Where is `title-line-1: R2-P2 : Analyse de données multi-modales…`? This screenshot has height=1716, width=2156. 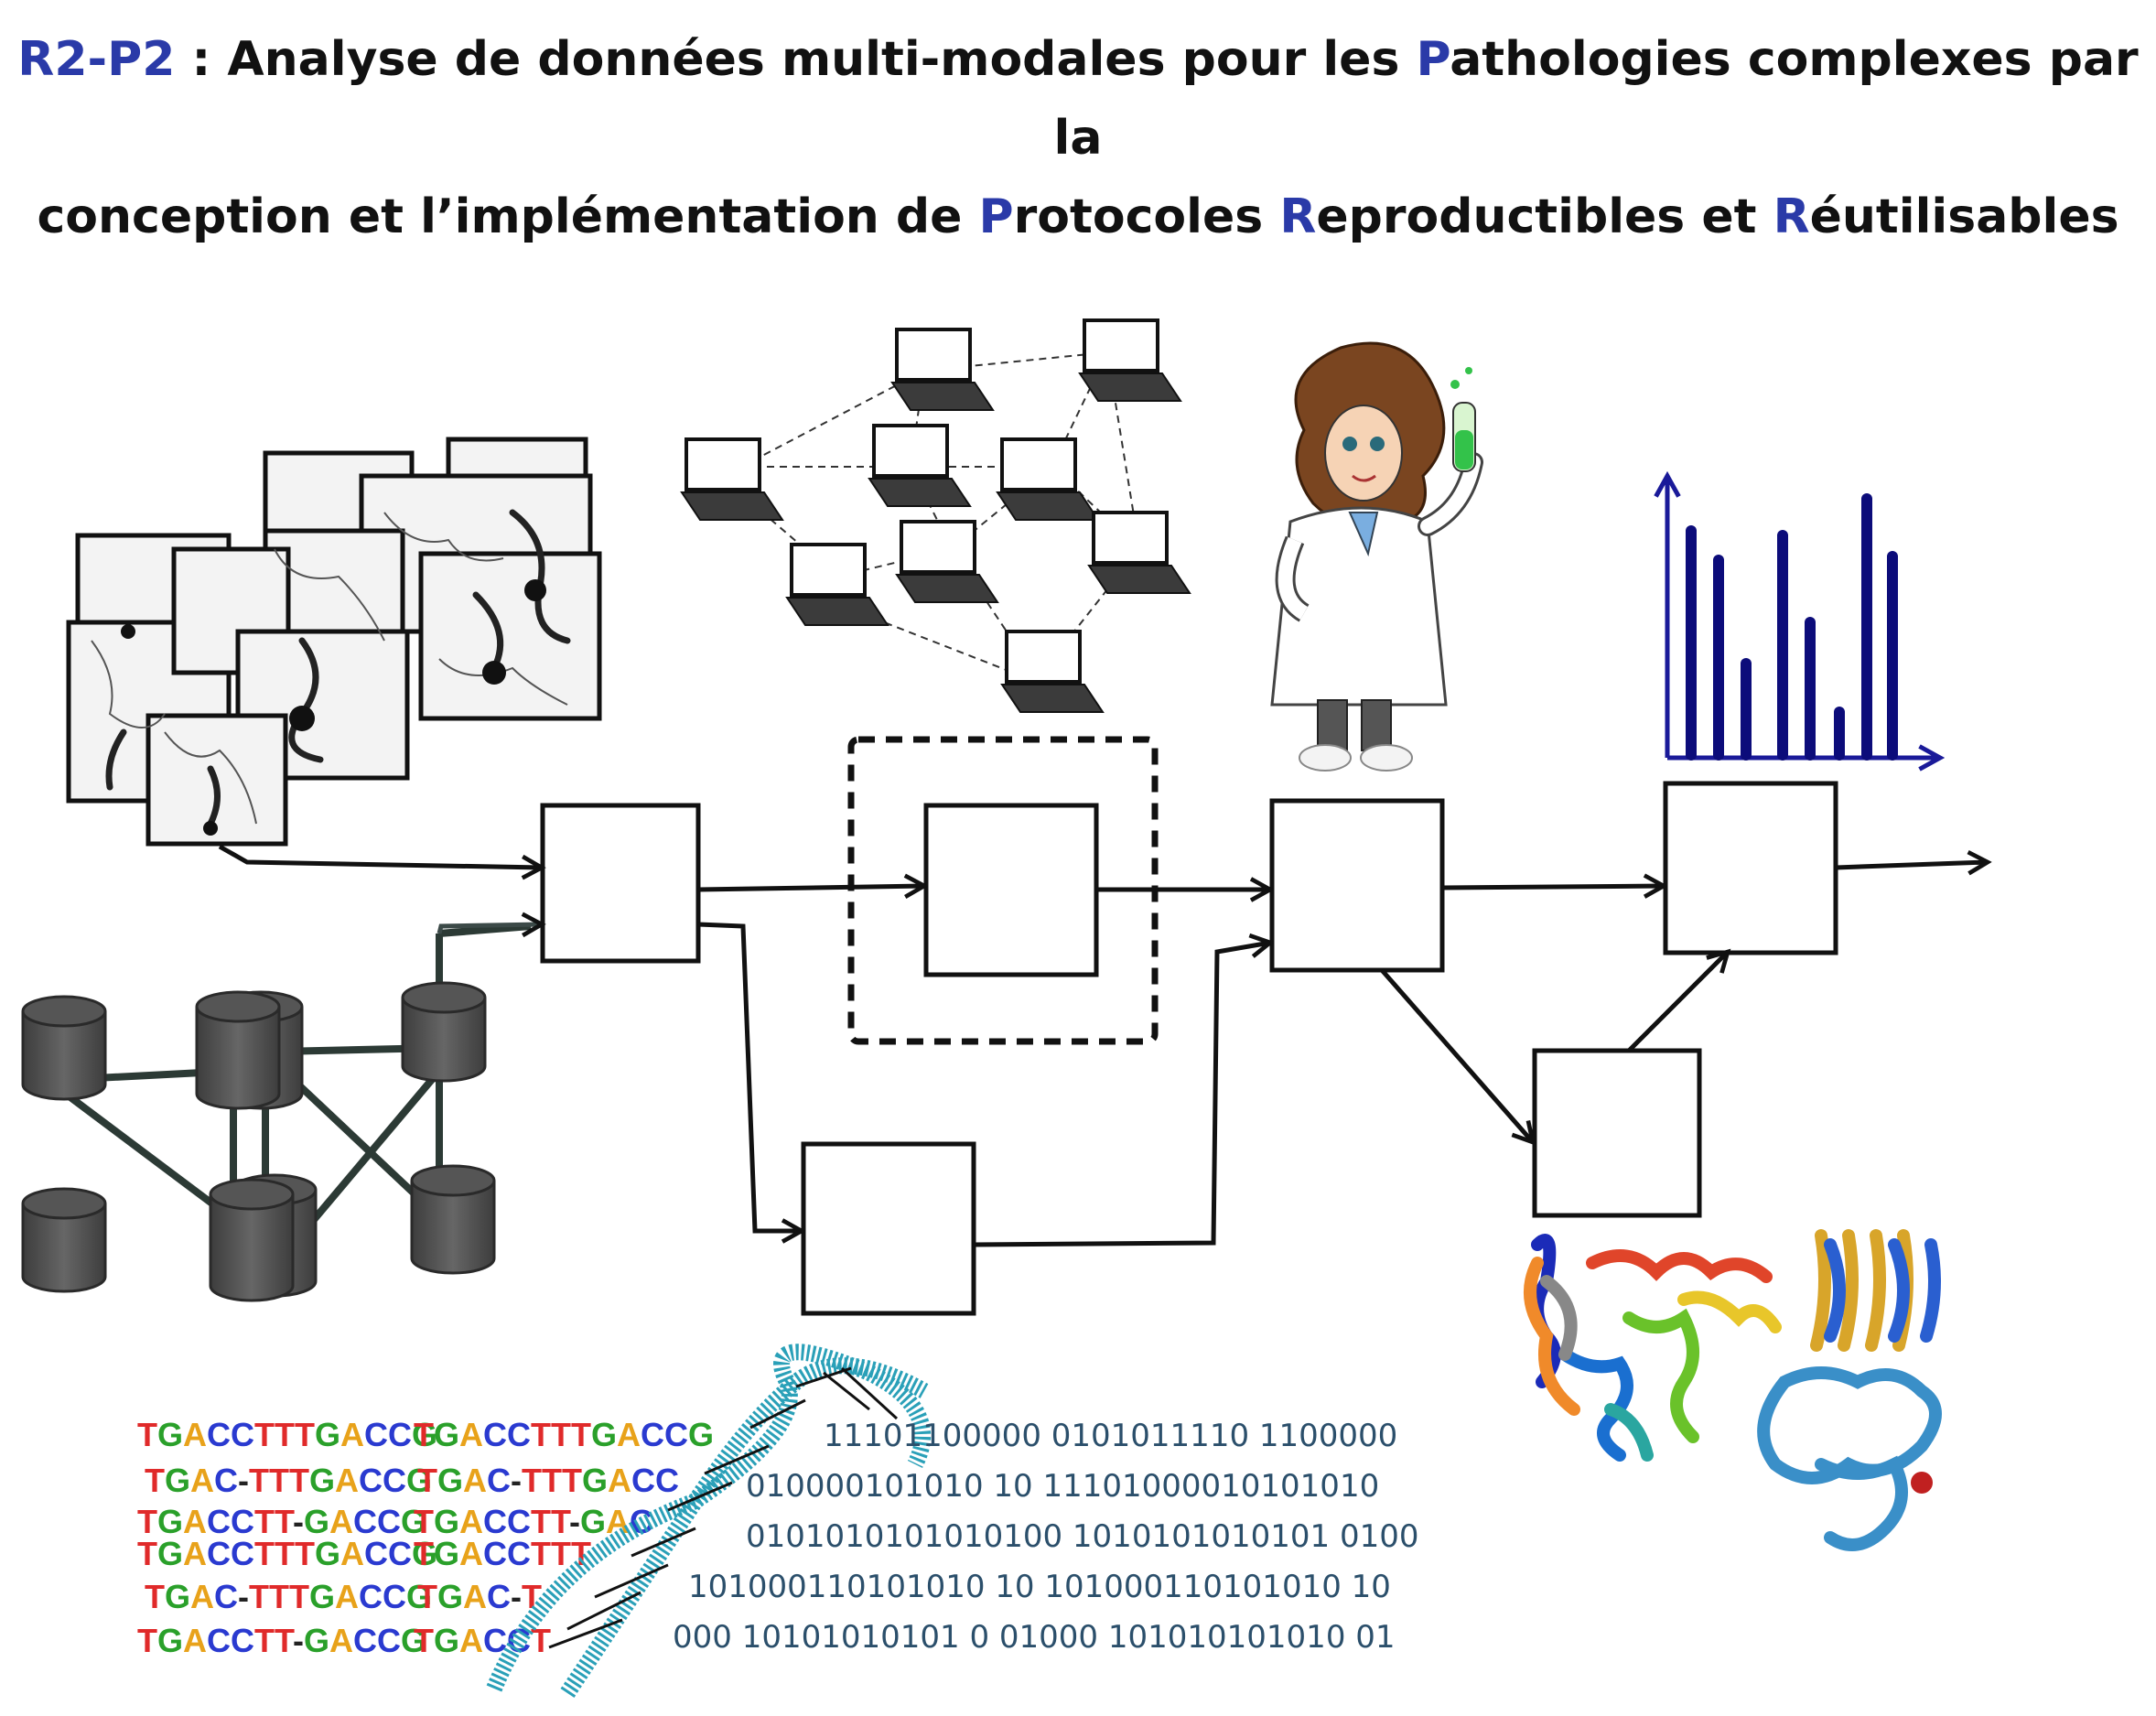
title-line-1: R2-P2 : Analyse de données multi-modales… is located at coordinates (1078, 99).